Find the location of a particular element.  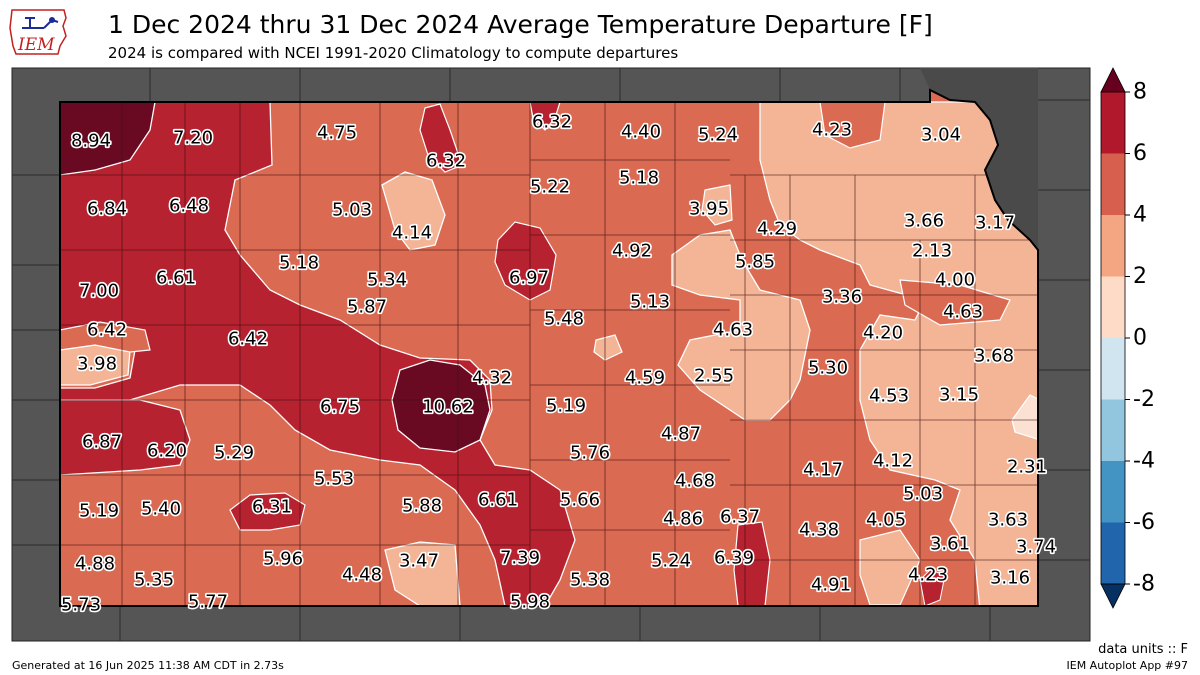

station-value: 5.76 is located at coordinates (590, 453).